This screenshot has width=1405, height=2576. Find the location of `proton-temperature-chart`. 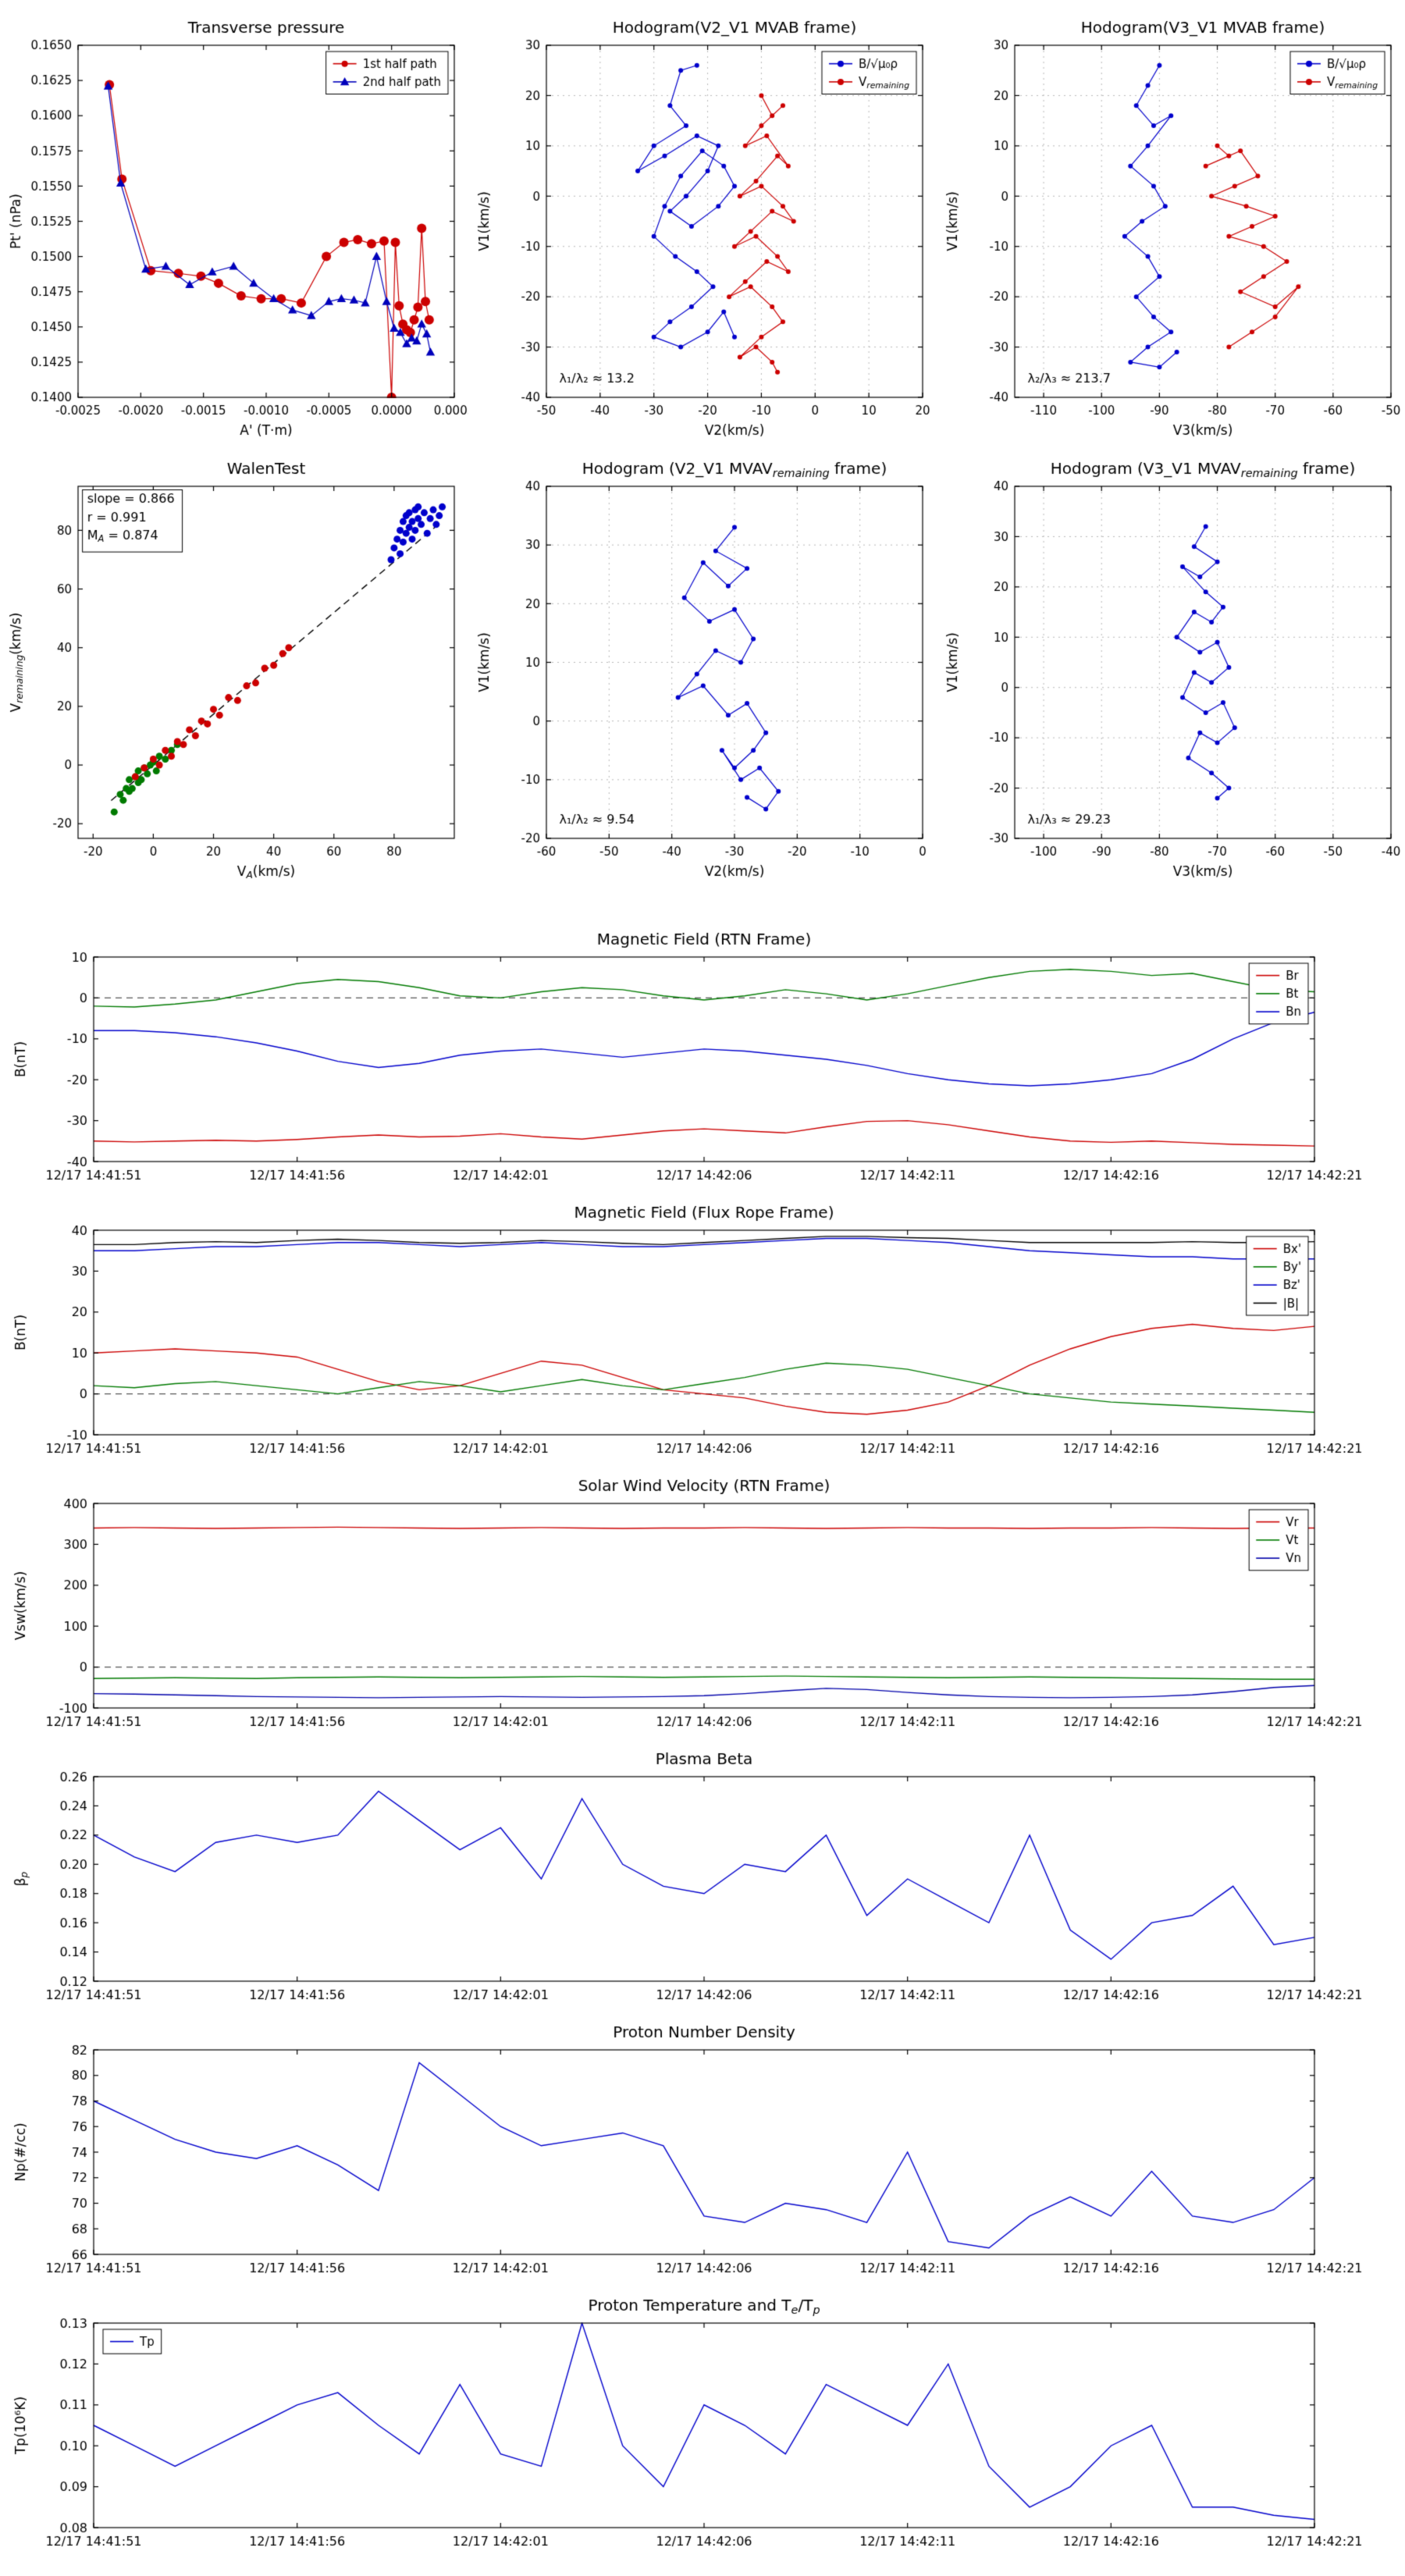

proton-temperature-chart is located at coordinates (703, 2423).